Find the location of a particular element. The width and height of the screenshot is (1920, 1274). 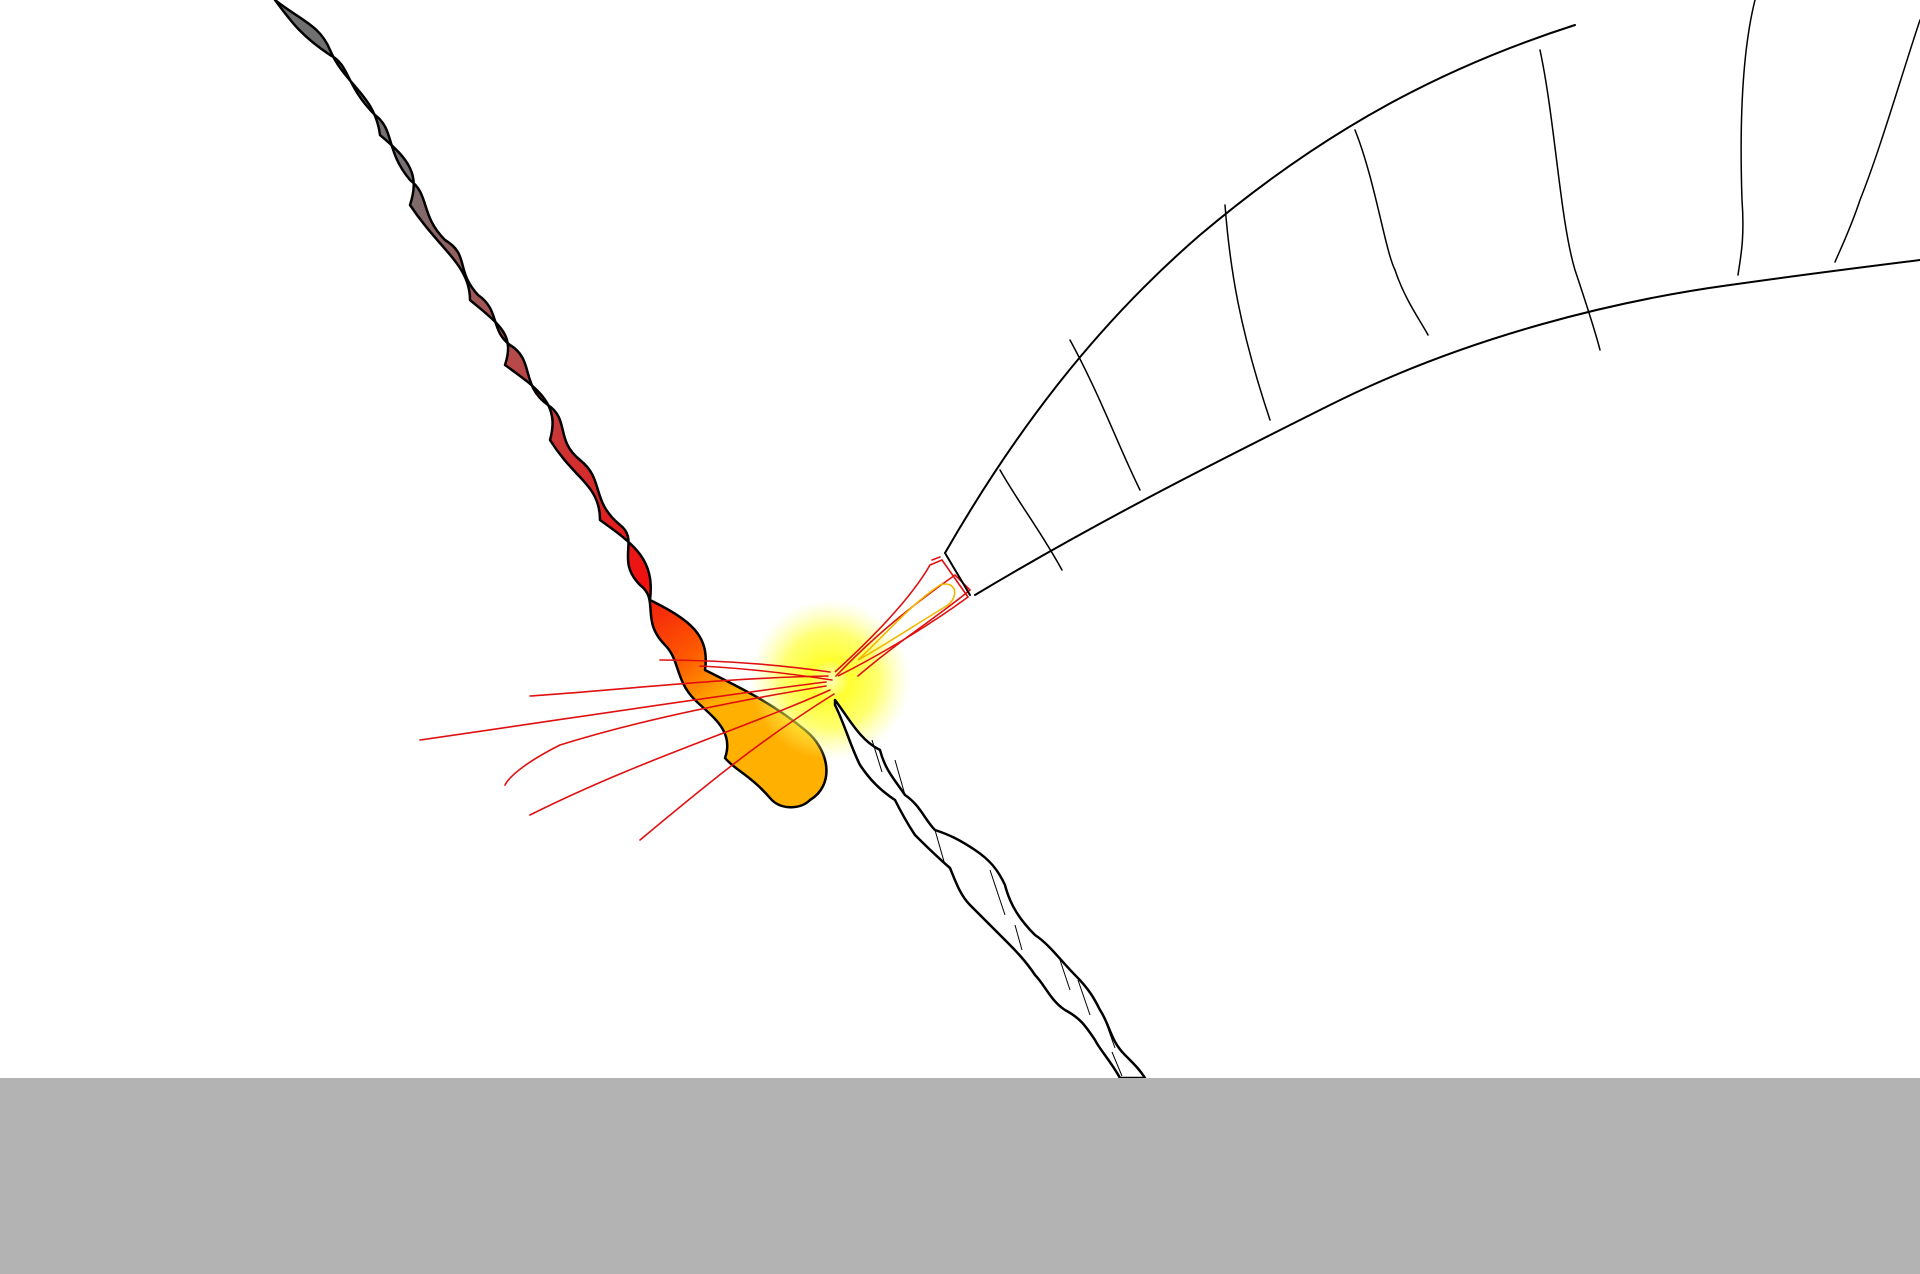

sparks is located at coordinates (695, 698).